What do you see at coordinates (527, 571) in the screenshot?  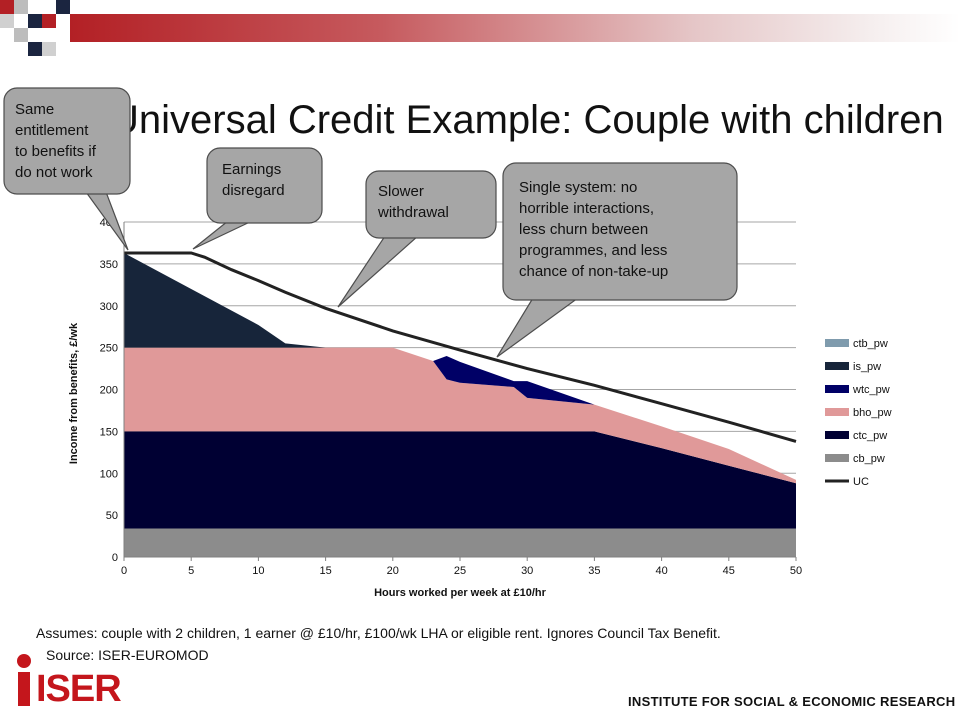 I see `x-tick-label-30: 30` at bounding box center [527, 571].